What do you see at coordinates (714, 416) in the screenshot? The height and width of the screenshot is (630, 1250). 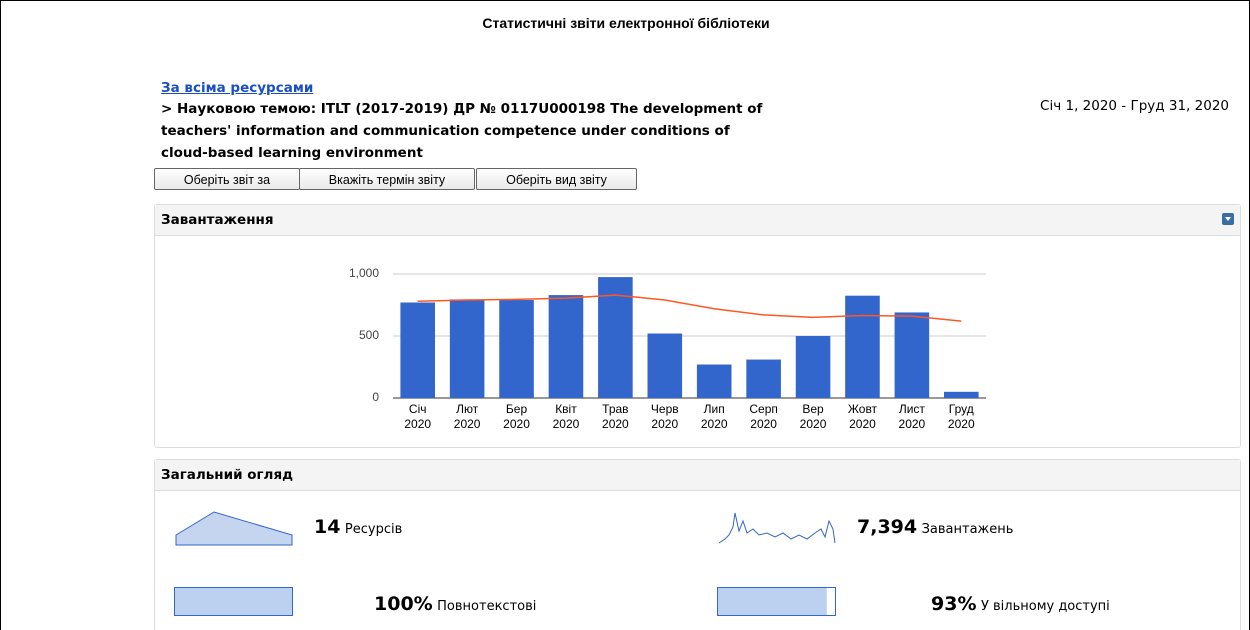 I see `x-tick-label: Лип 2020` at bounding box center [714, 416].